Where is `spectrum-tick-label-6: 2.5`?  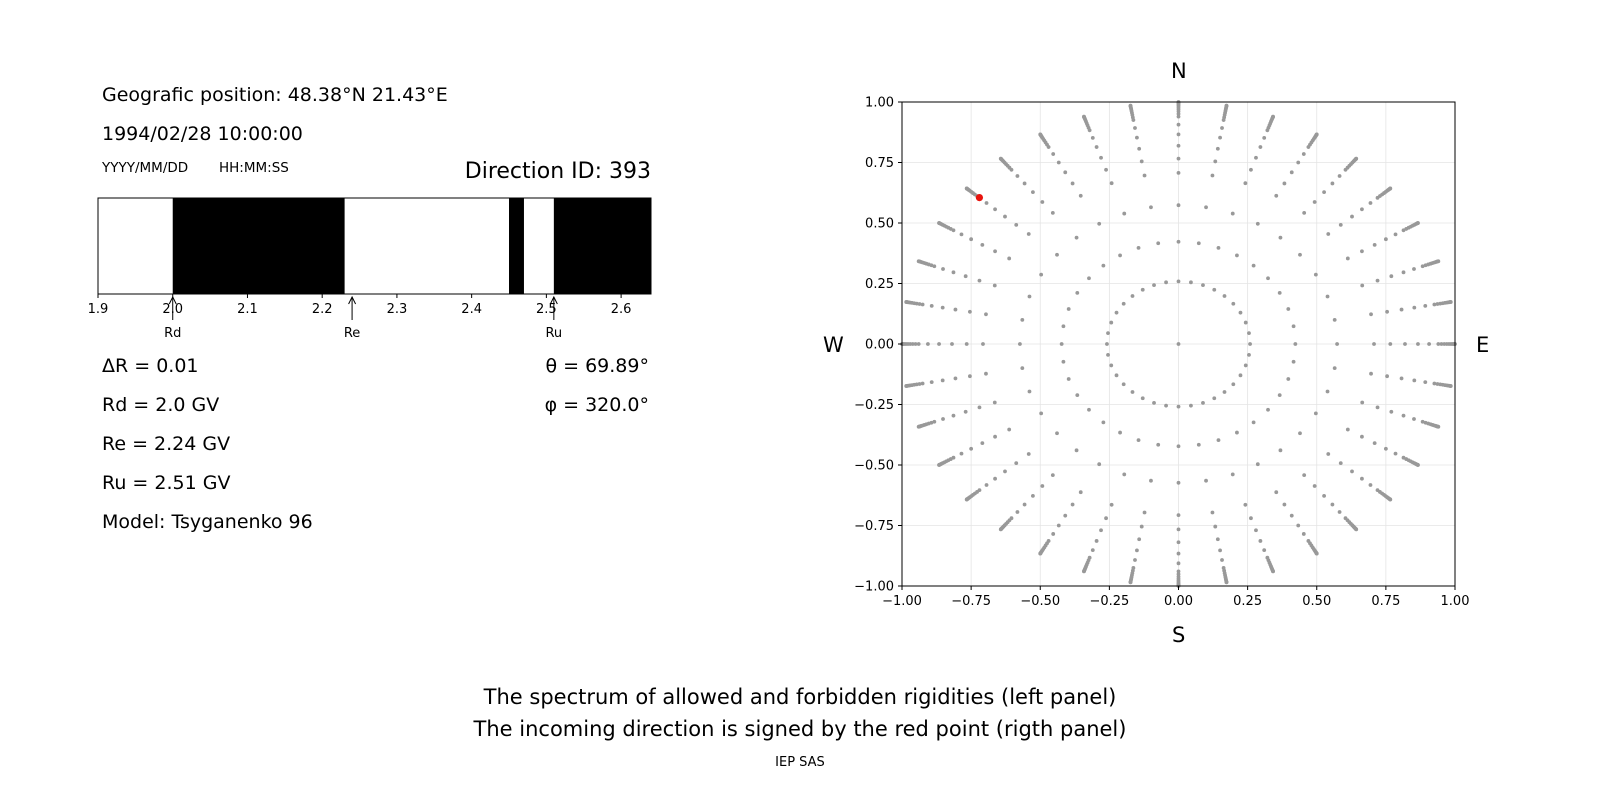
spectrum-tick-label-6: 2.5 is located at coordinates (546, 309).